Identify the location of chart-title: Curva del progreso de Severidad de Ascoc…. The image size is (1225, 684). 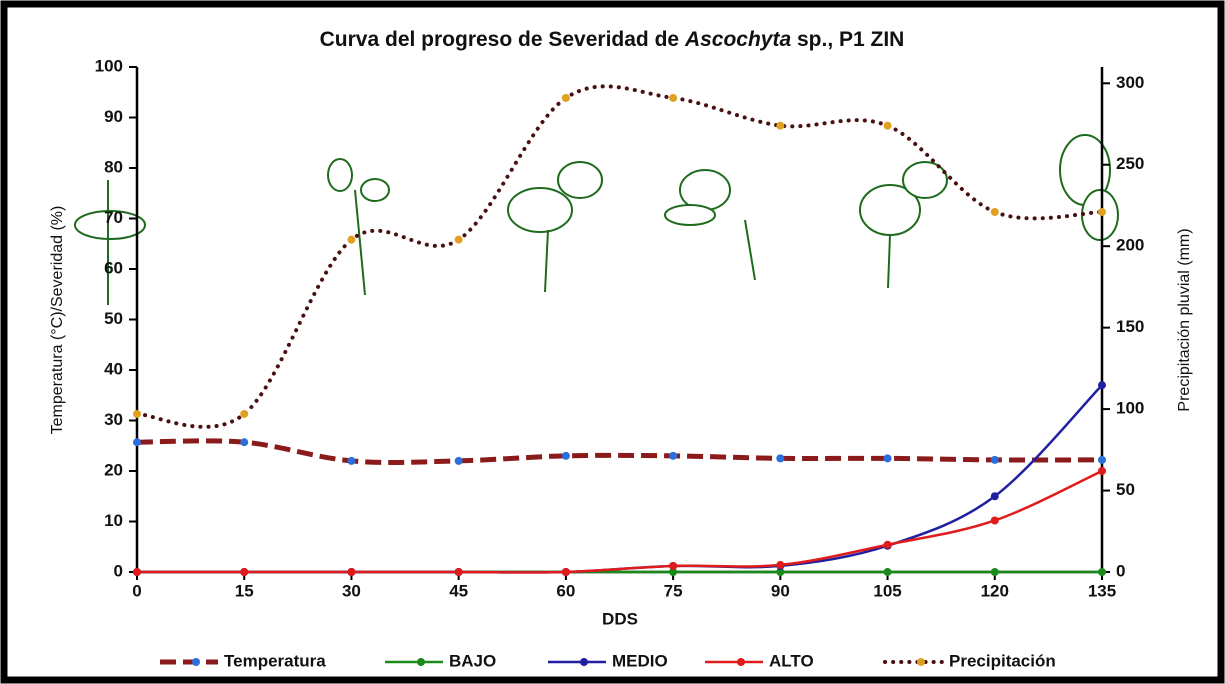
(612, 39).